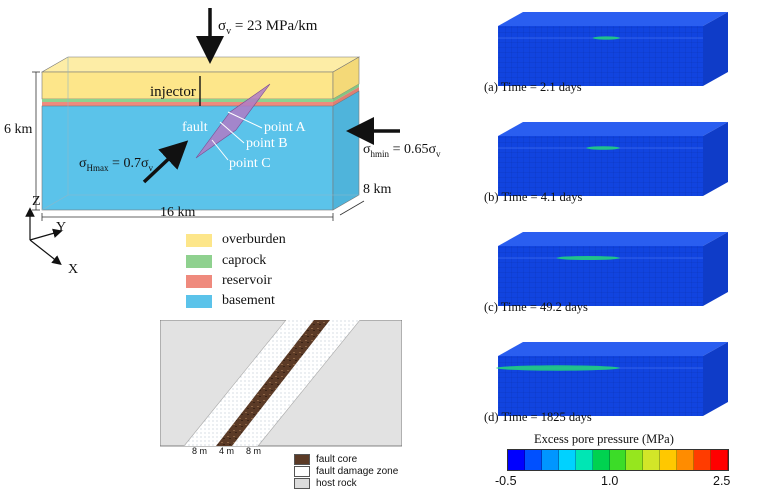 This screenshot has height=493, width=768. Describe the element at coordinates (402, 150) in the screenshot. I see `sigma-hmin-label: σhmin = 0.65σv` at that location.